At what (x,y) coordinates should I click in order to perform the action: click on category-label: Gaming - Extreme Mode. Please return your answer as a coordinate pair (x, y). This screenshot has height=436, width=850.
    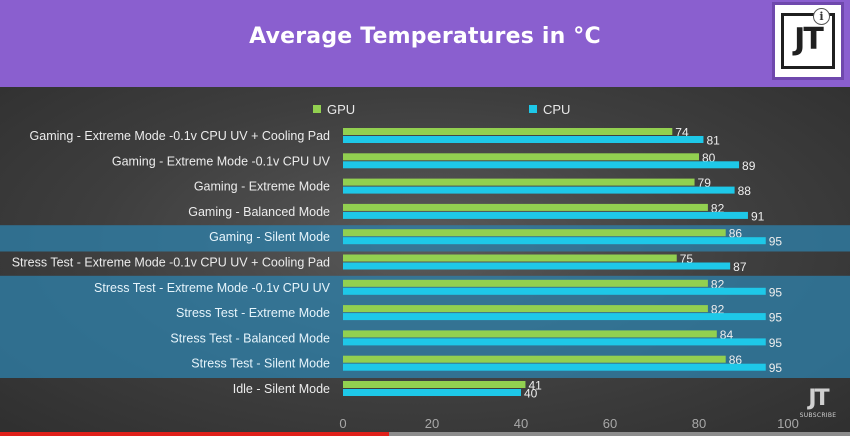
    Looking at the image, I should click on (262, 187).